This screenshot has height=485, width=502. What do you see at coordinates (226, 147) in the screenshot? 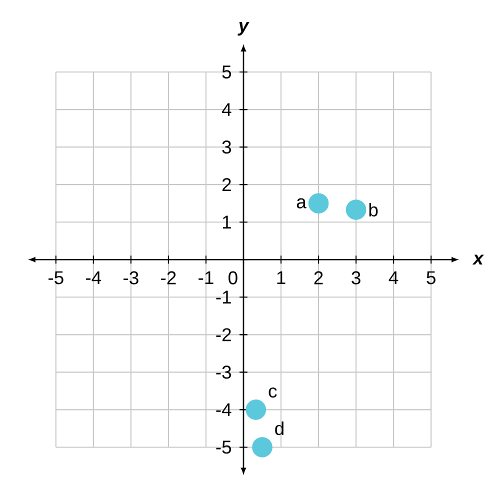
I see `y-tick-label: 3` at bounding box center [226, 147].